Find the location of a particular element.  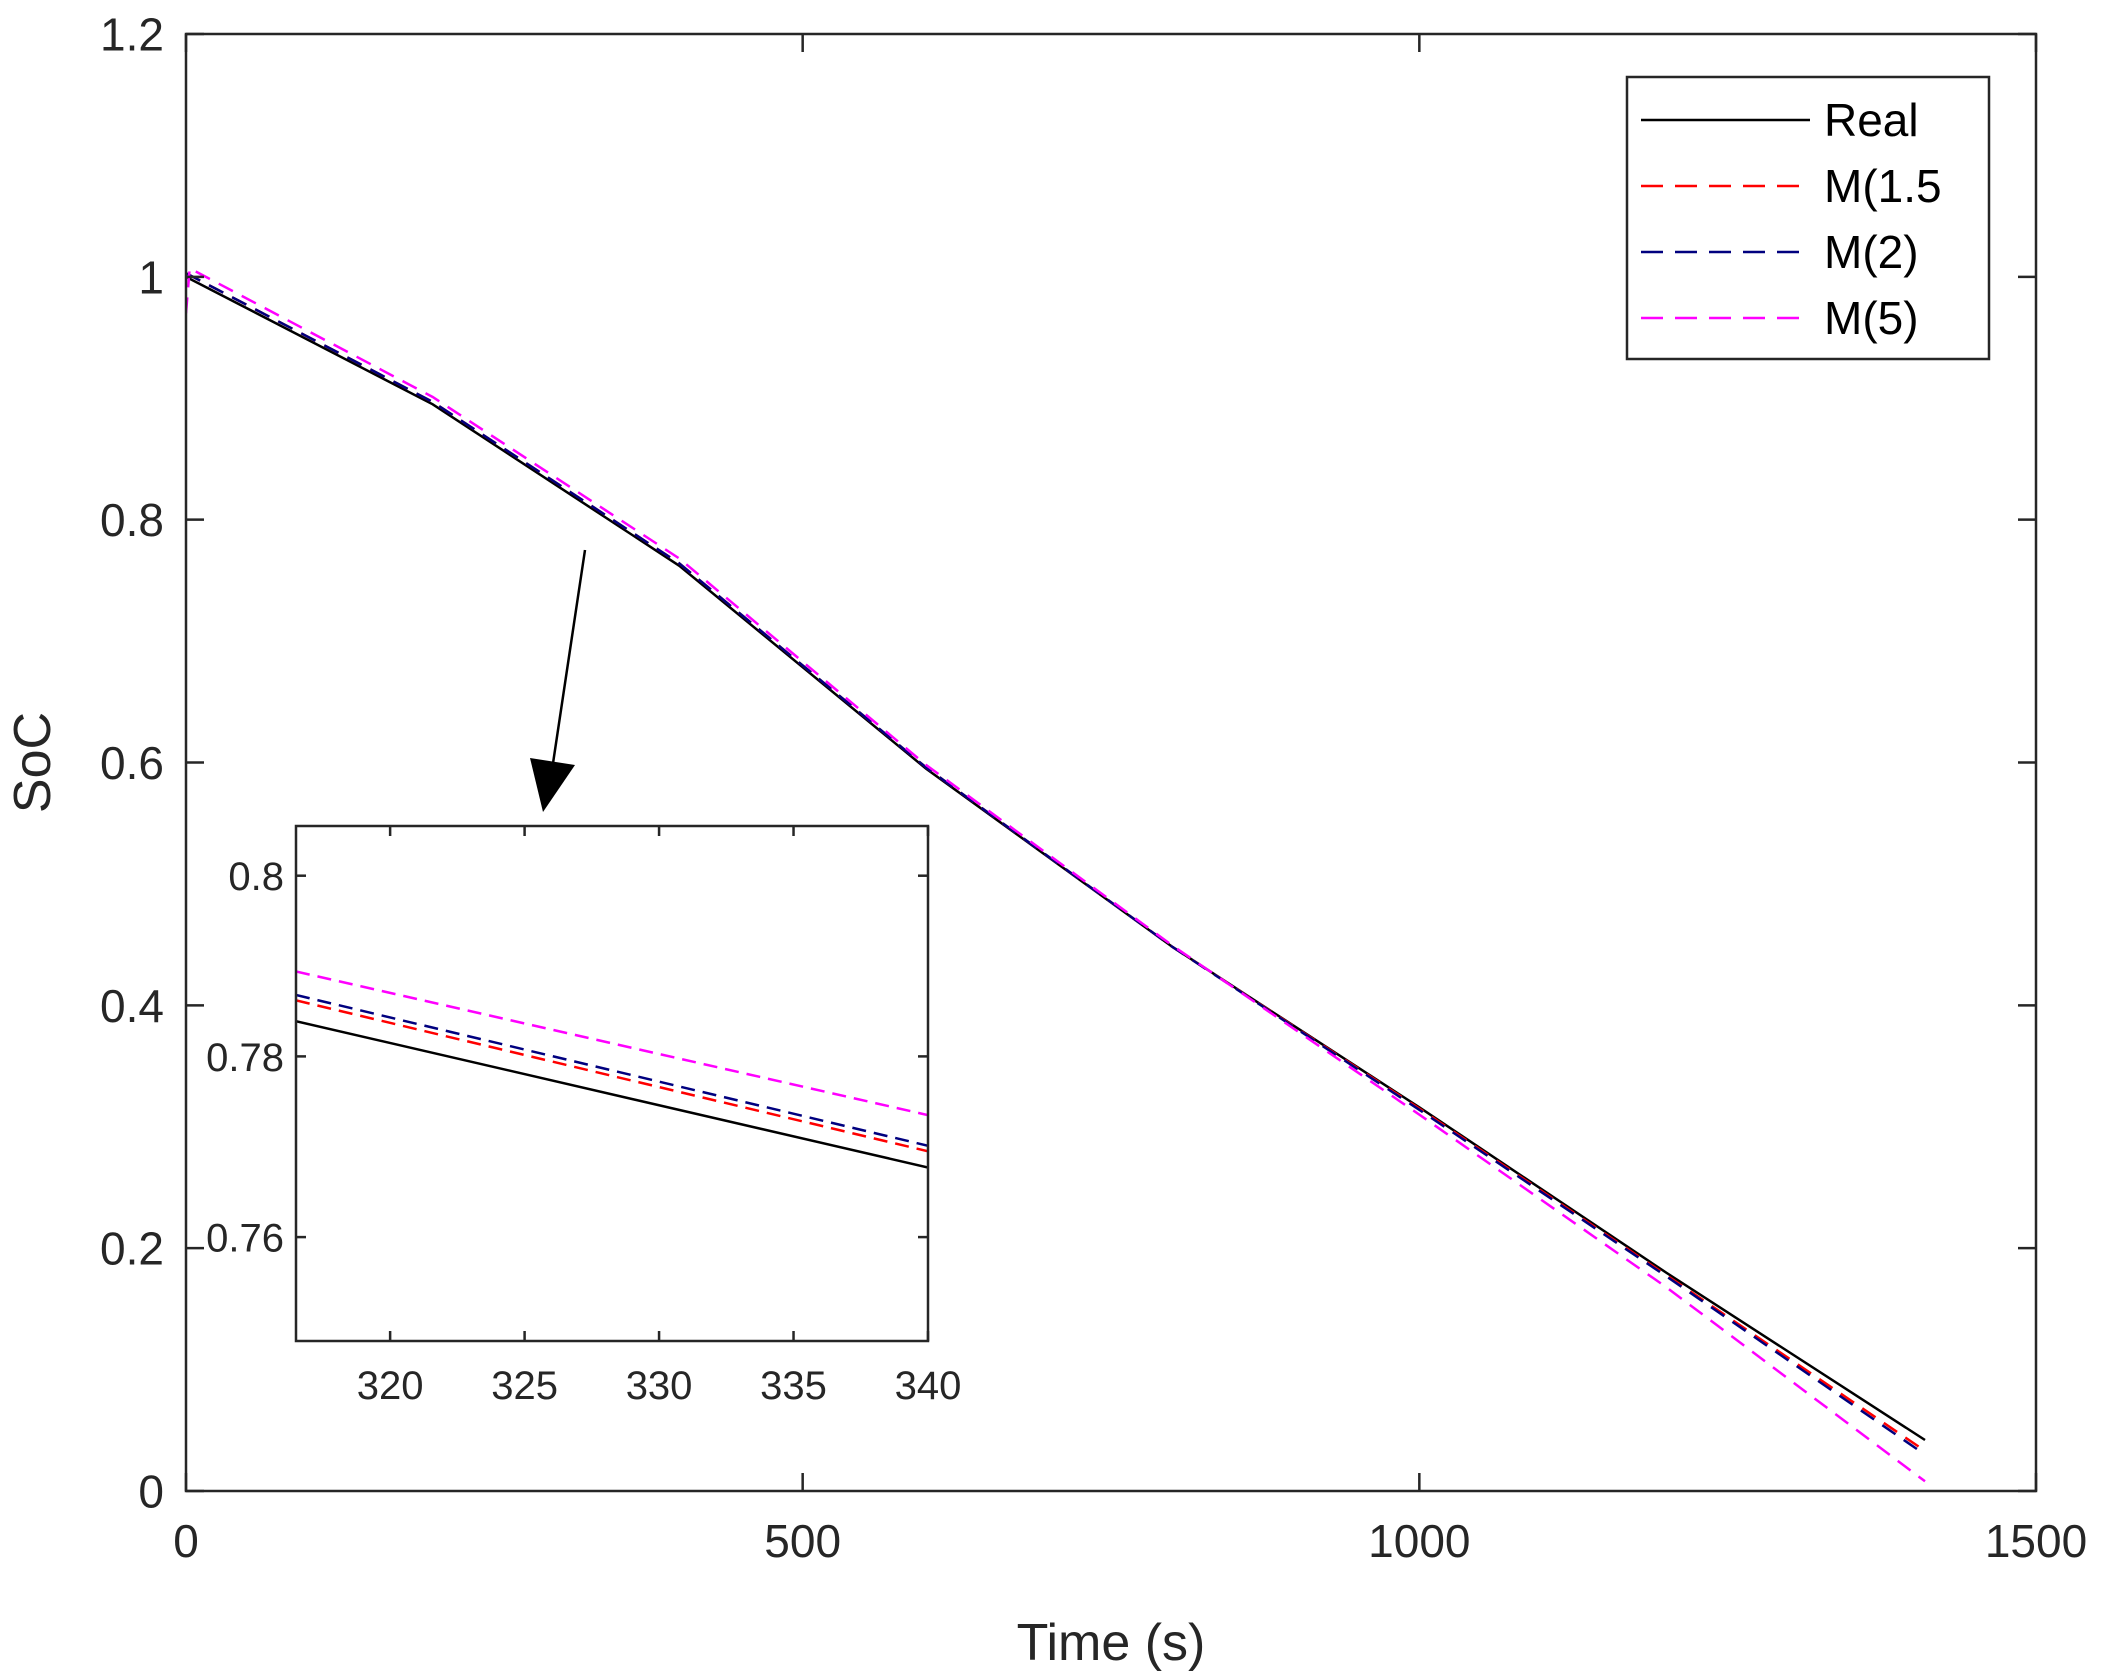

legend-label-real: Real is located at coordinates (1871, 120).